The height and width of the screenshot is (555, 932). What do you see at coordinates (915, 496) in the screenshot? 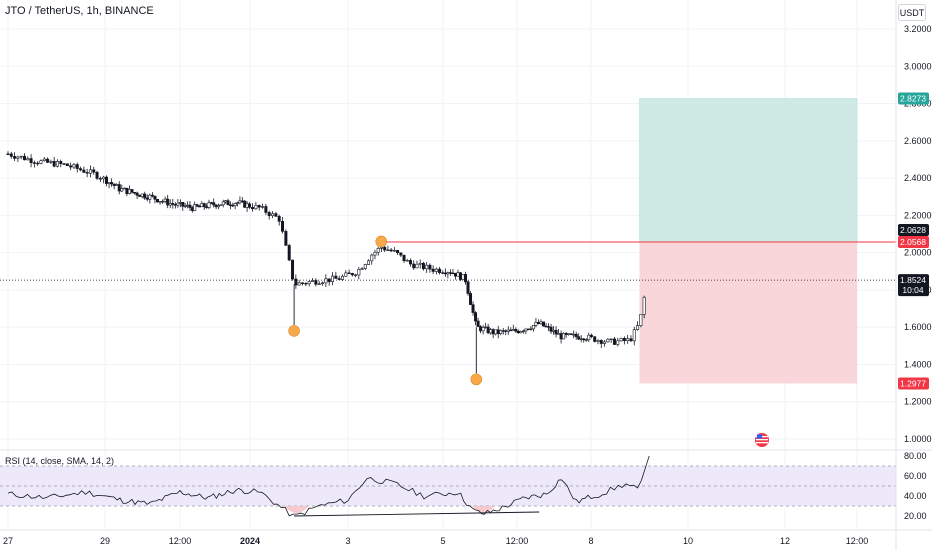
I see `rsi-tick-2: 40.00` at bounding box center [915, 496].